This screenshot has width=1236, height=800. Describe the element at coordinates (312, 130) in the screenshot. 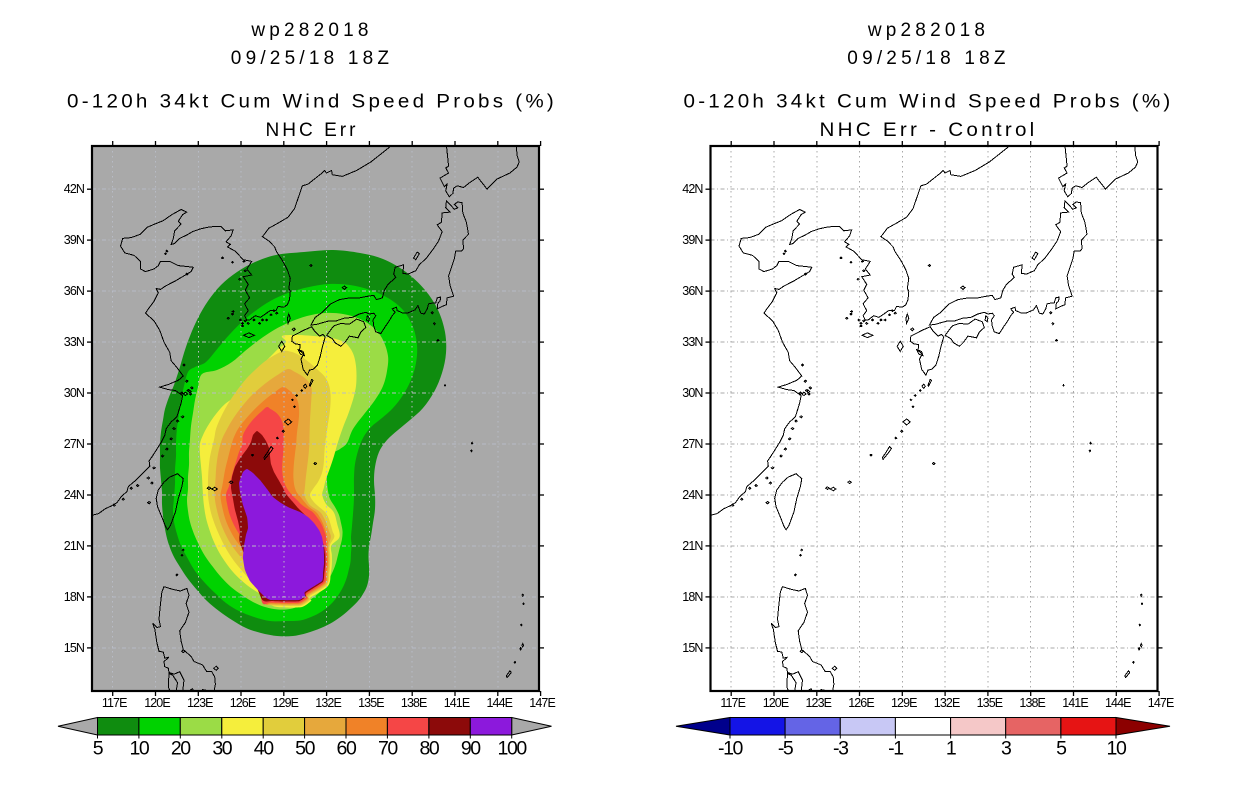

I see `svg-text: NHC Err` at that location.